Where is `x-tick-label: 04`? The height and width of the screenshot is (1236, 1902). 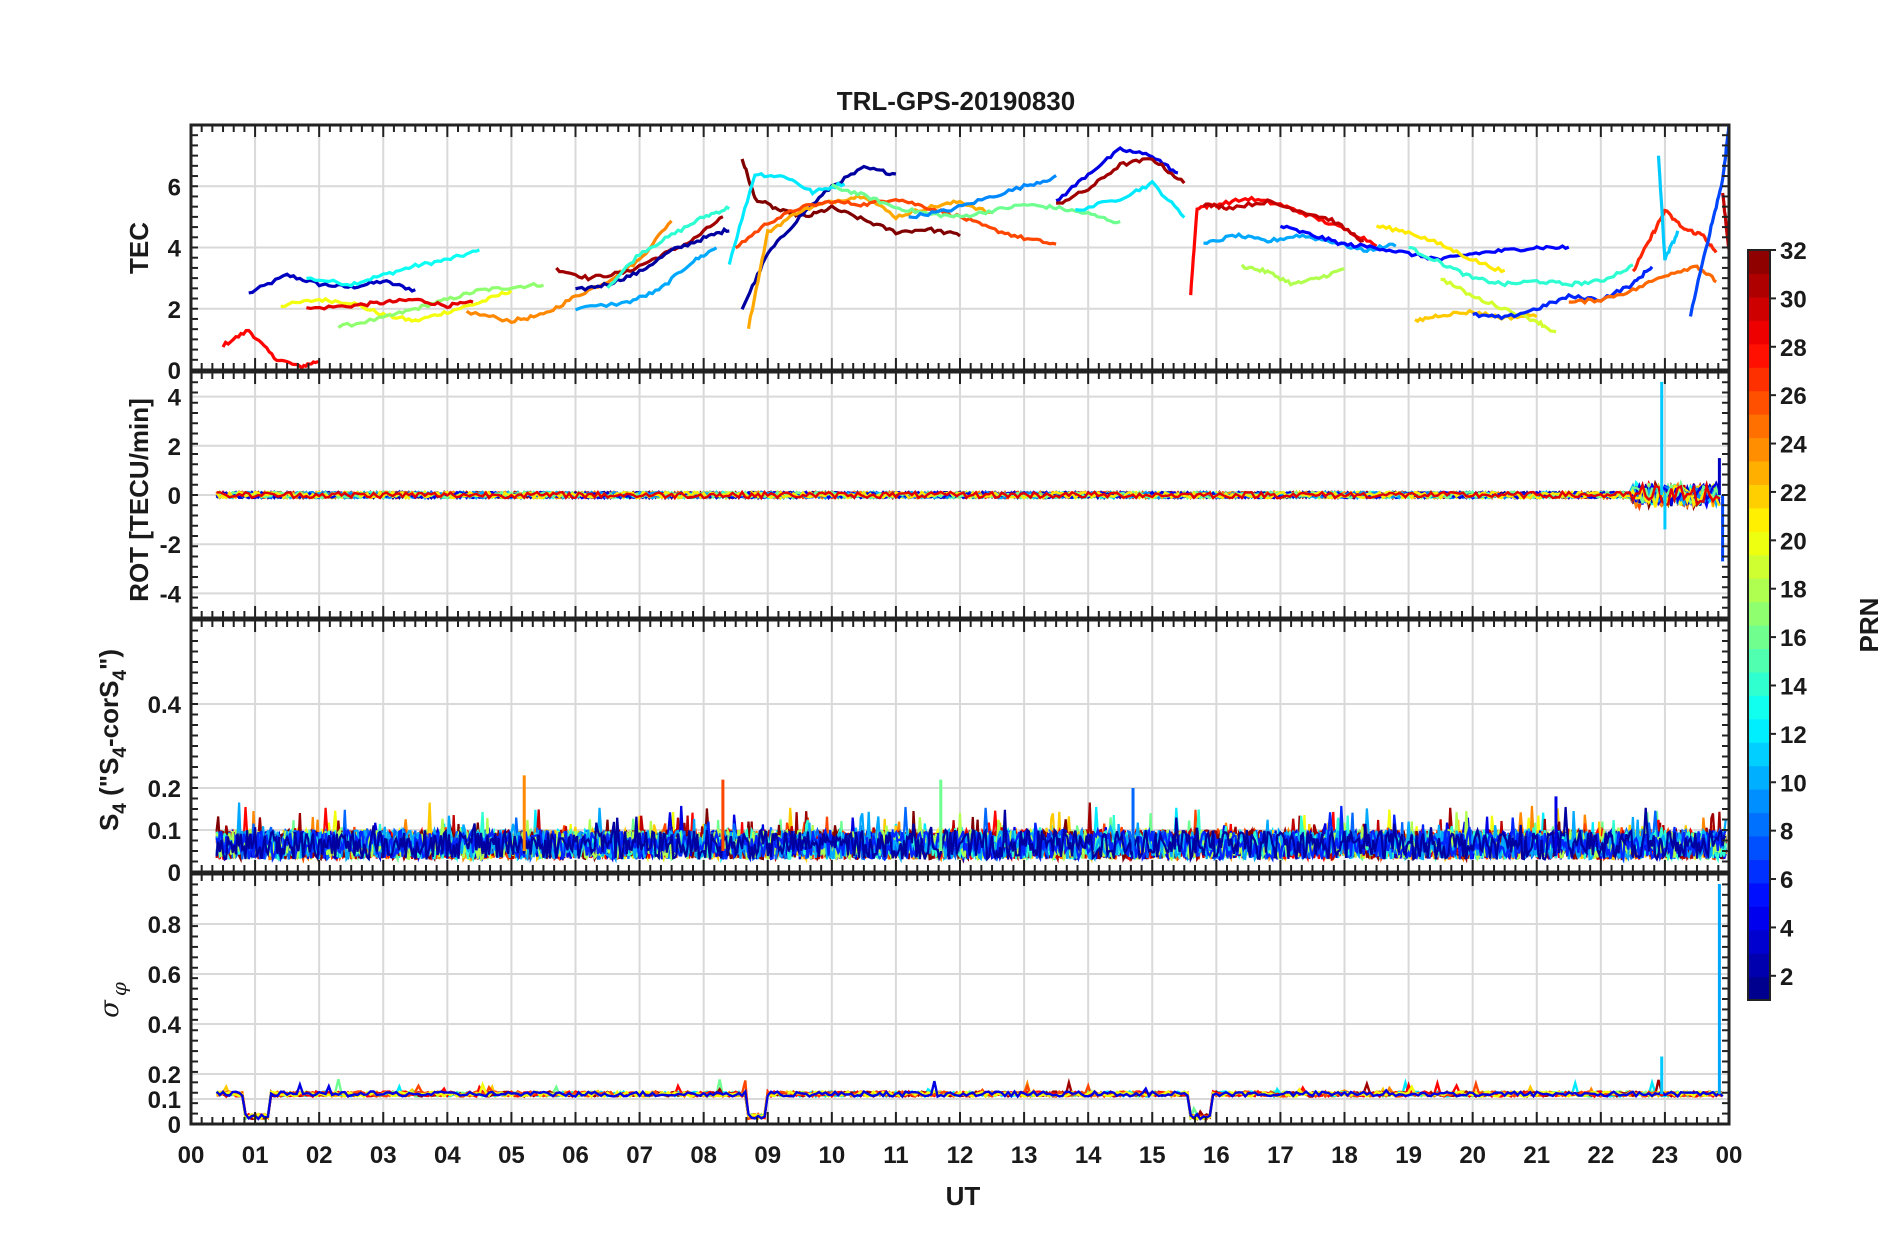
x-tick-label: 04 is located at coordinates (447, 1155).